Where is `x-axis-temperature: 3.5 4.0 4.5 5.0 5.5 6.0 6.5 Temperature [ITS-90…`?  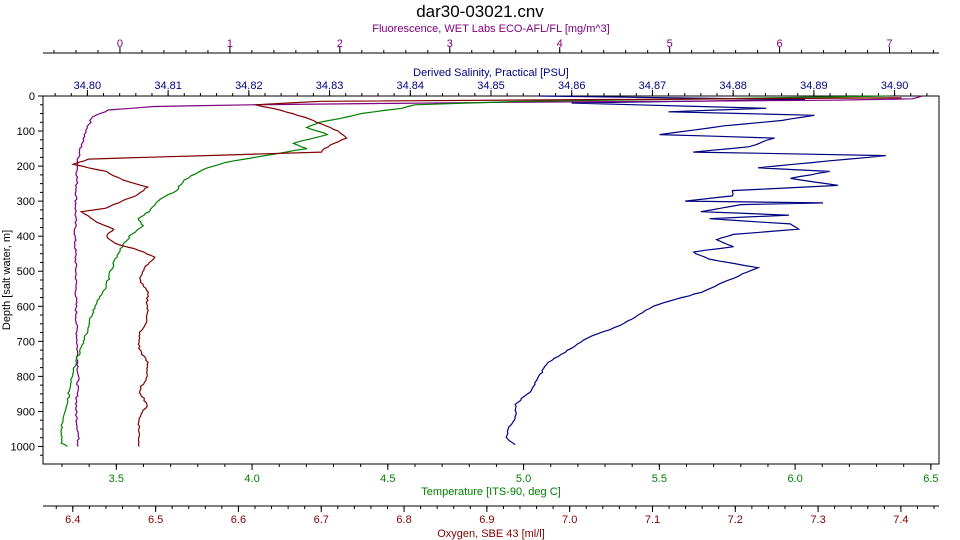
x-axis-temperature: 3.5 4.0 4.5 5.0 5.5 6.0 6.5 Temperature [ITS-90… is located at coordinates (500, 481).